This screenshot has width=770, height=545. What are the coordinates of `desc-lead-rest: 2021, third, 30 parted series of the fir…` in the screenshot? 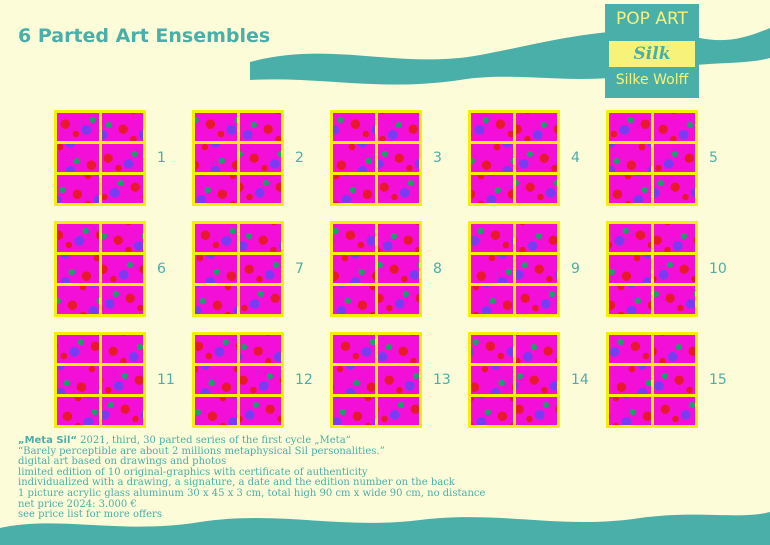 It's located at (213, 440).